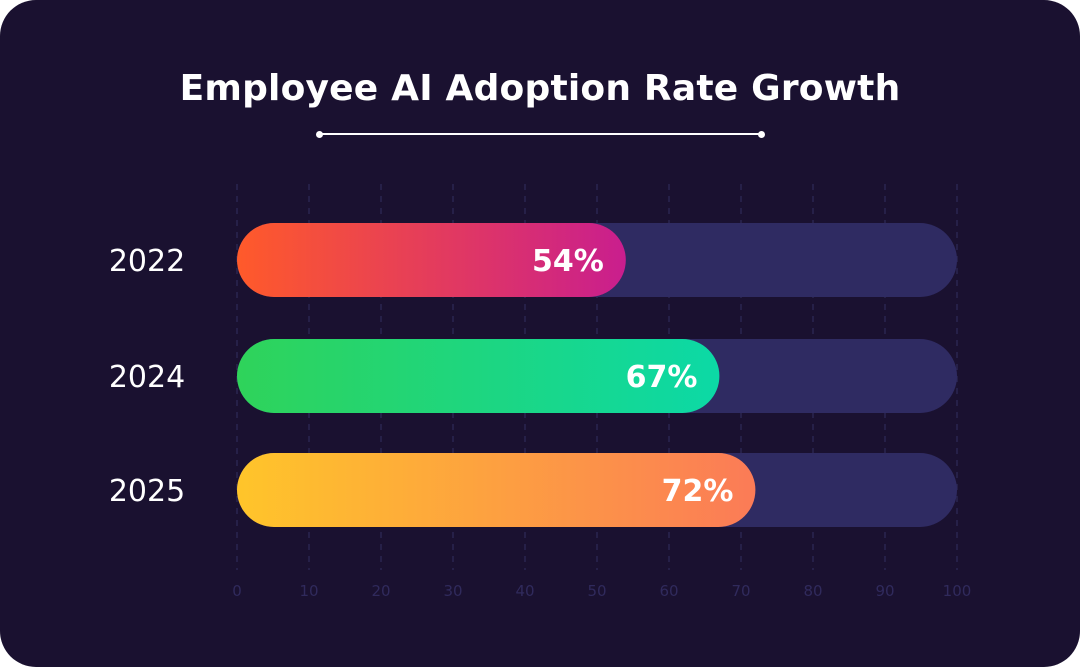 The image size is (1080, 667). I want to click on chart-title: Employee AI Adoption Rate Growth, so click(540, 88).